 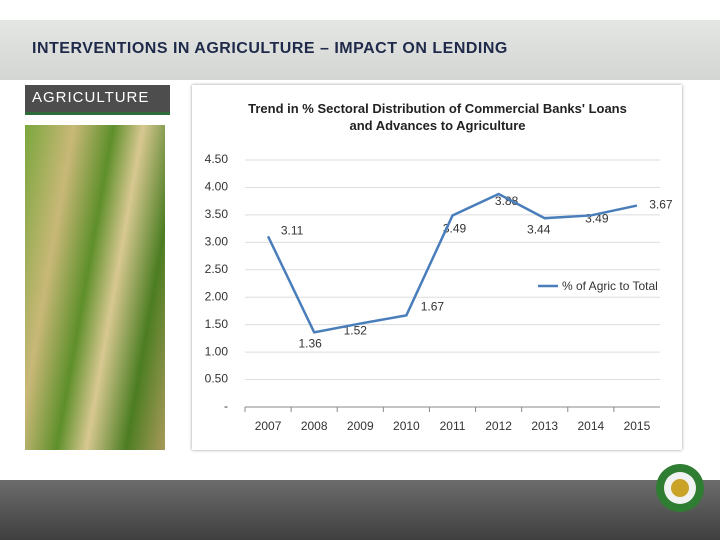 What do you see at coordinates (360, 510) in the screenshot?
I see `floor` at bounding box center [360, 510].